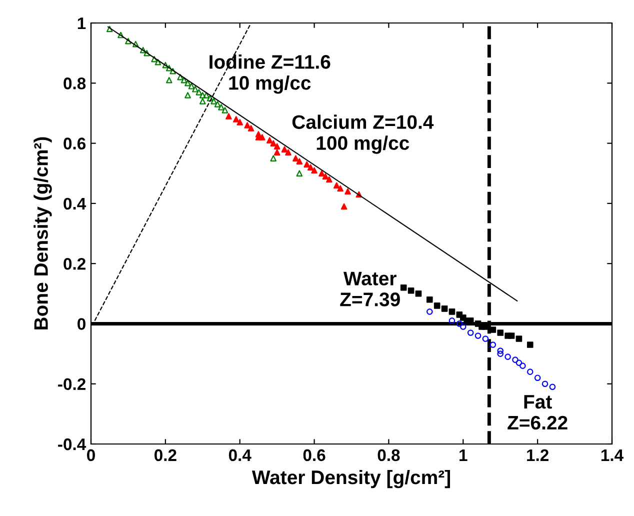 This screenshot has height=516, width=634. Describe the element at coordinates (82, 24) in the screenshot. I see `y-tick-label: 1` at that location.